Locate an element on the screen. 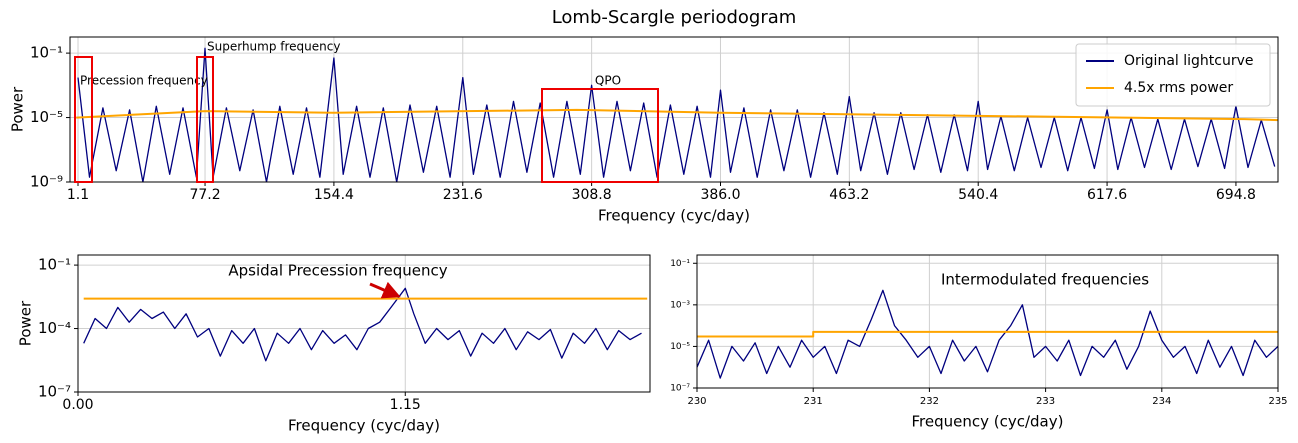  annotation: Intermodulated frequencies is located at coordinates (1045, 280).